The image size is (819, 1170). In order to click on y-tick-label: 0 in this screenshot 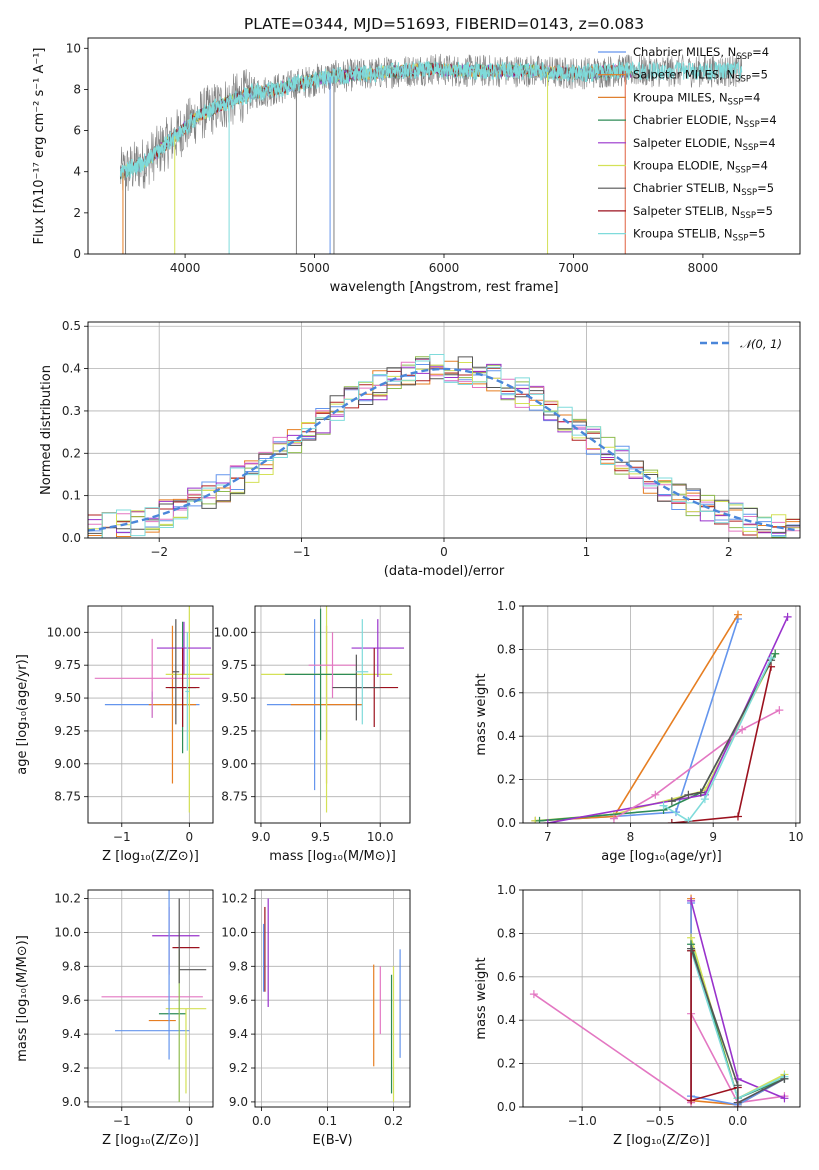, I will do `click(77, 254)`.